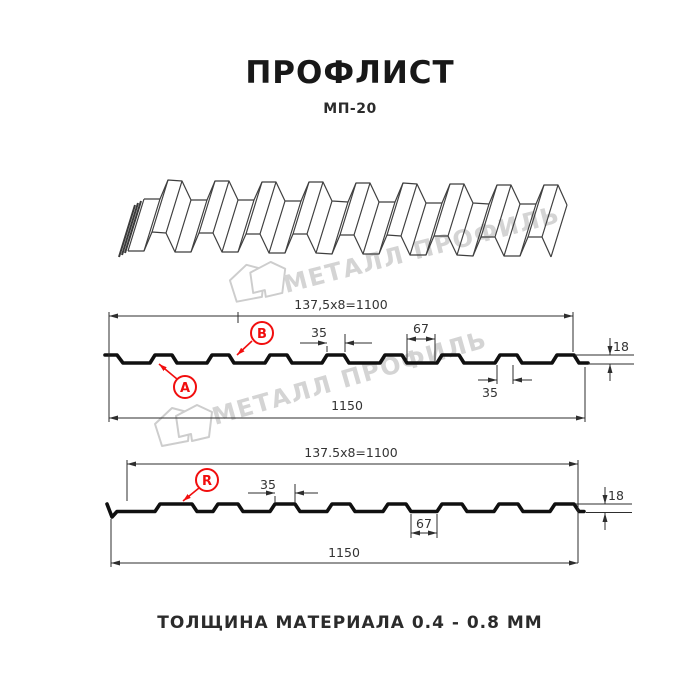 This screenshot has width=700, height=700. I want to click on dim-rib-top-width-a: 35, so click(319, 332).